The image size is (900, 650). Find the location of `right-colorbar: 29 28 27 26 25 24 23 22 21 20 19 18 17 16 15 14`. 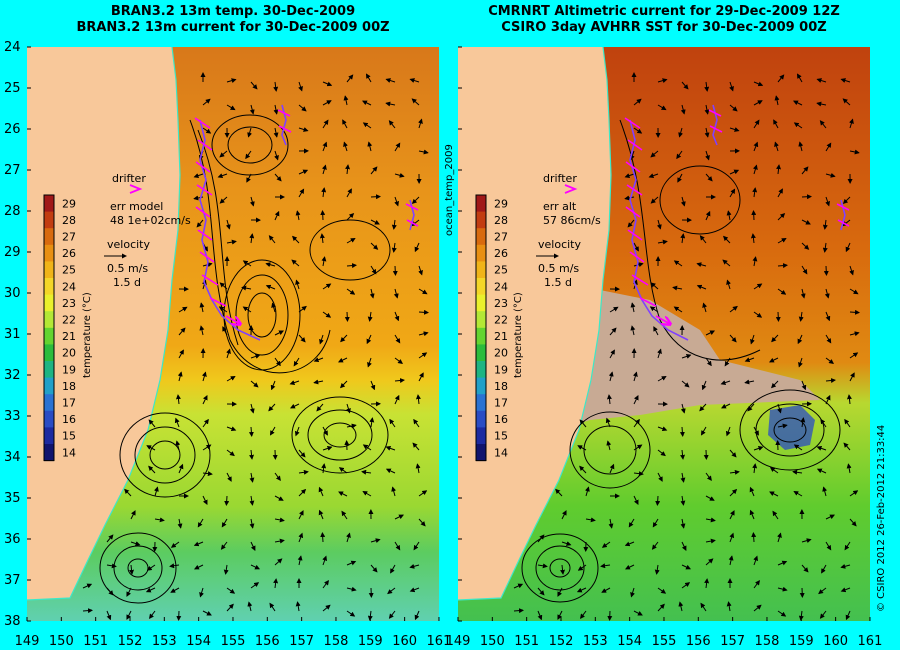

right-colorbar: 29 28 27 26 25 24 23 22 21 20 19 18 17 16 15 14 is located at coordinates (491, 328).